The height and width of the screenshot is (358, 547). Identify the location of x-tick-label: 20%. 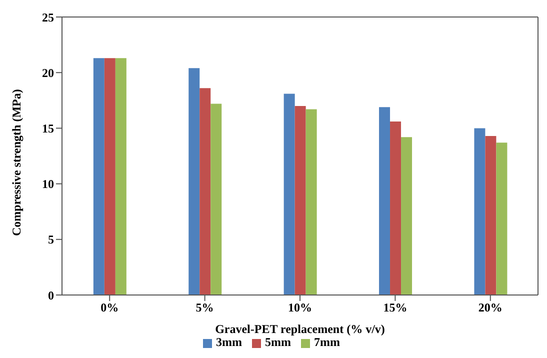
(490, 307).